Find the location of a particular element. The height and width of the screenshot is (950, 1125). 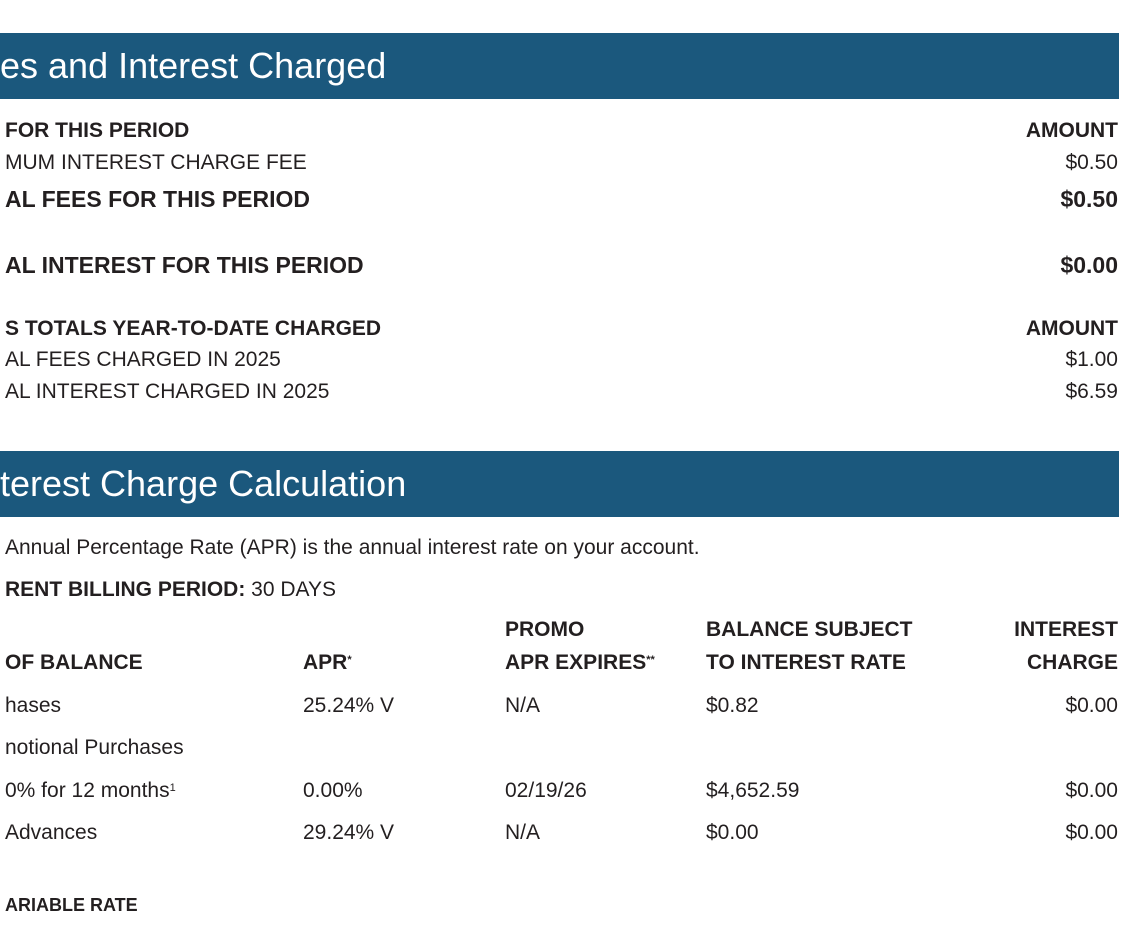

table-header: CHARGE is located at coordinates (1072, 662).